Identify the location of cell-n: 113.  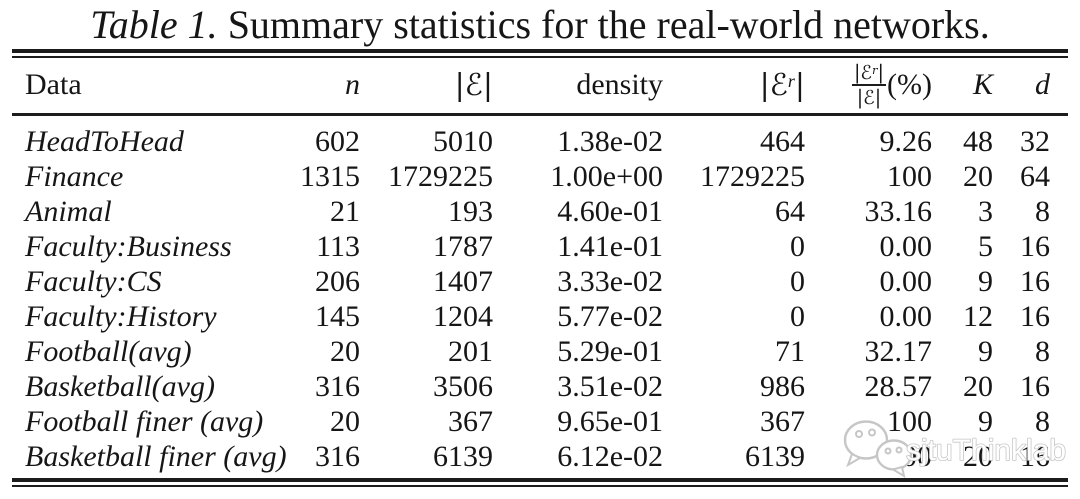
(338, 246).